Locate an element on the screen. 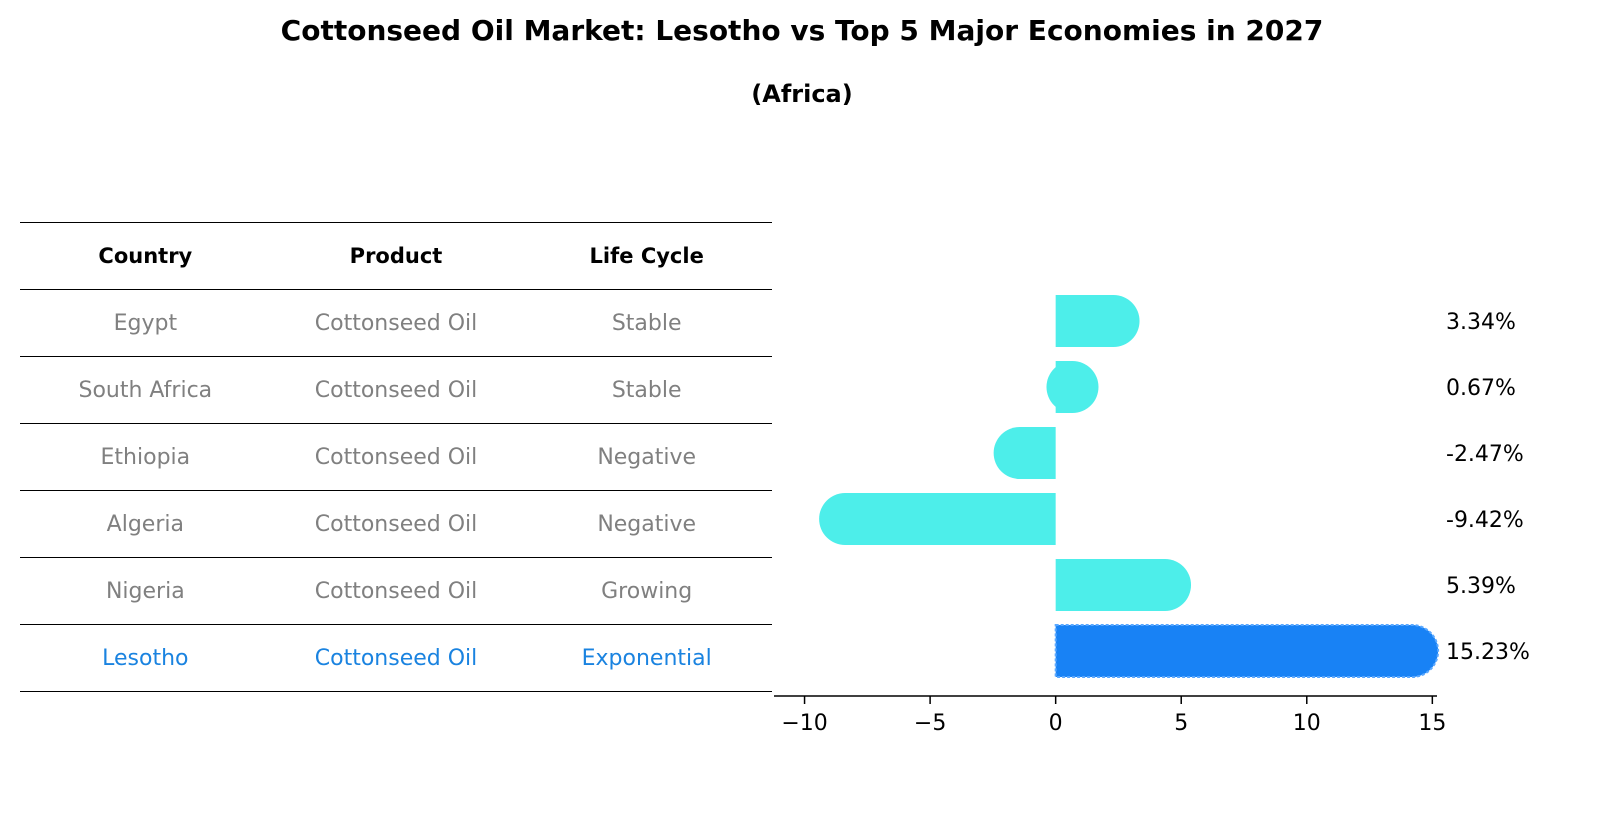 The image size is (1604, 823). x-tick-label: −5 is located at coordinates (930, 723).